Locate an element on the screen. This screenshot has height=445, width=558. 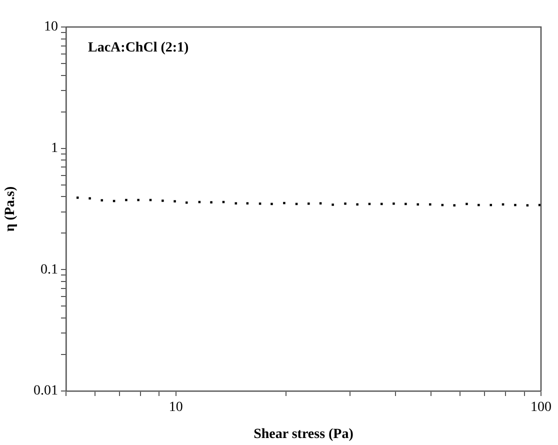
y-tick-label: 10 is located at coordinates (51, 27).